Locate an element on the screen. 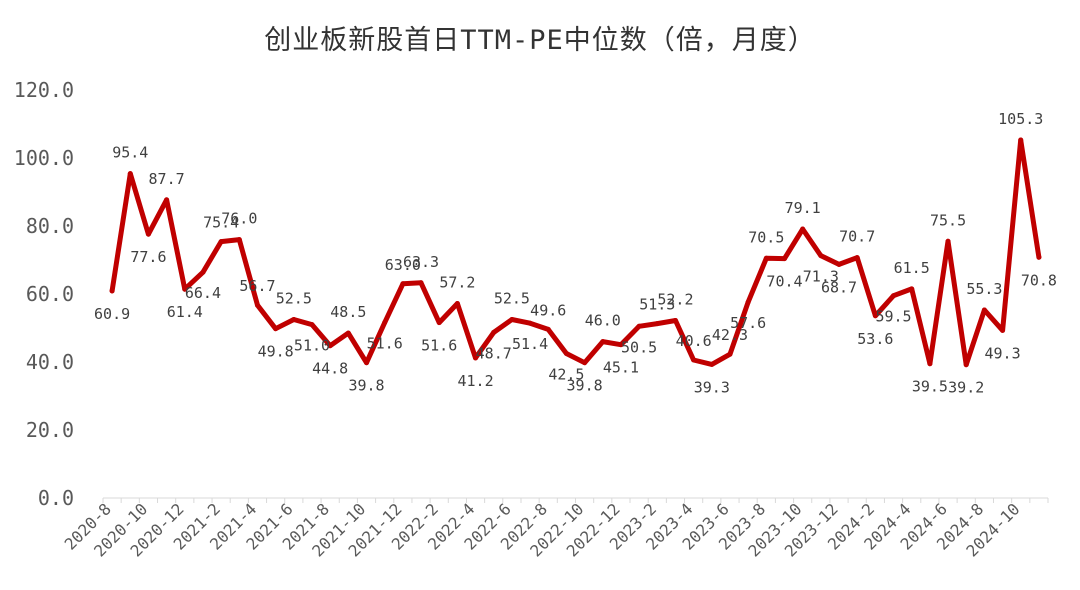 The image size is (1080, 590). data-label: 42.3 is located at coordinates (730, 335).